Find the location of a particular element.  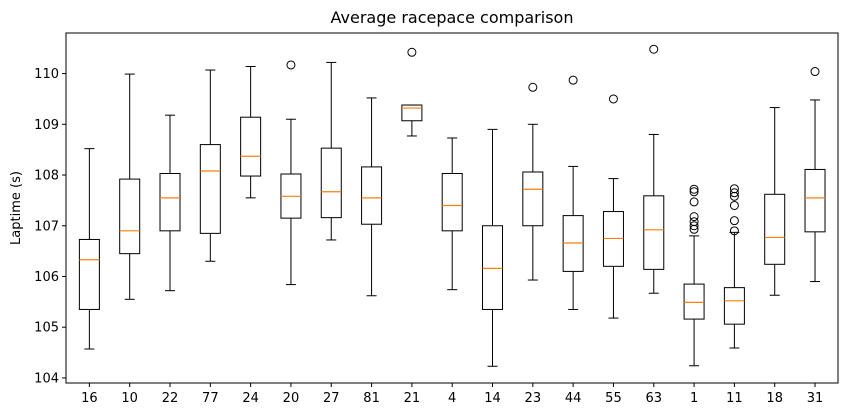

x-tick-label: 10 is located at coordinates (129, 398).